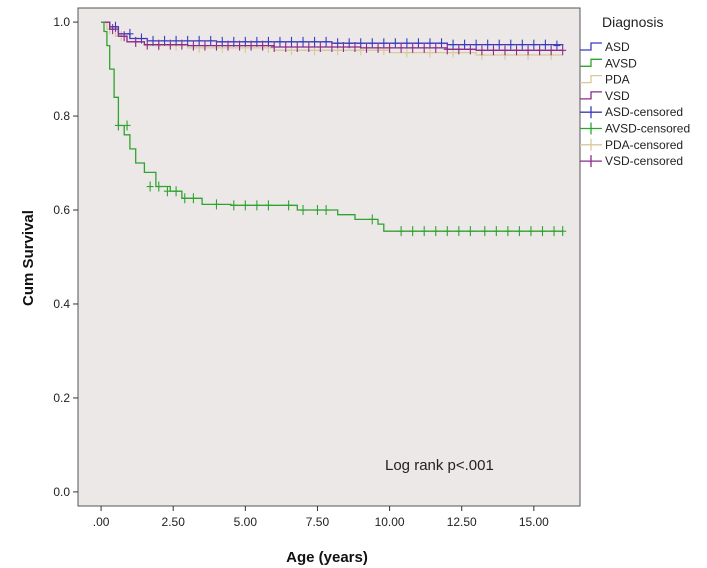 This screenshot has width=707, height=568. I want to click on legend-item-pda-censored: PDA-censored, so click(631, 145).